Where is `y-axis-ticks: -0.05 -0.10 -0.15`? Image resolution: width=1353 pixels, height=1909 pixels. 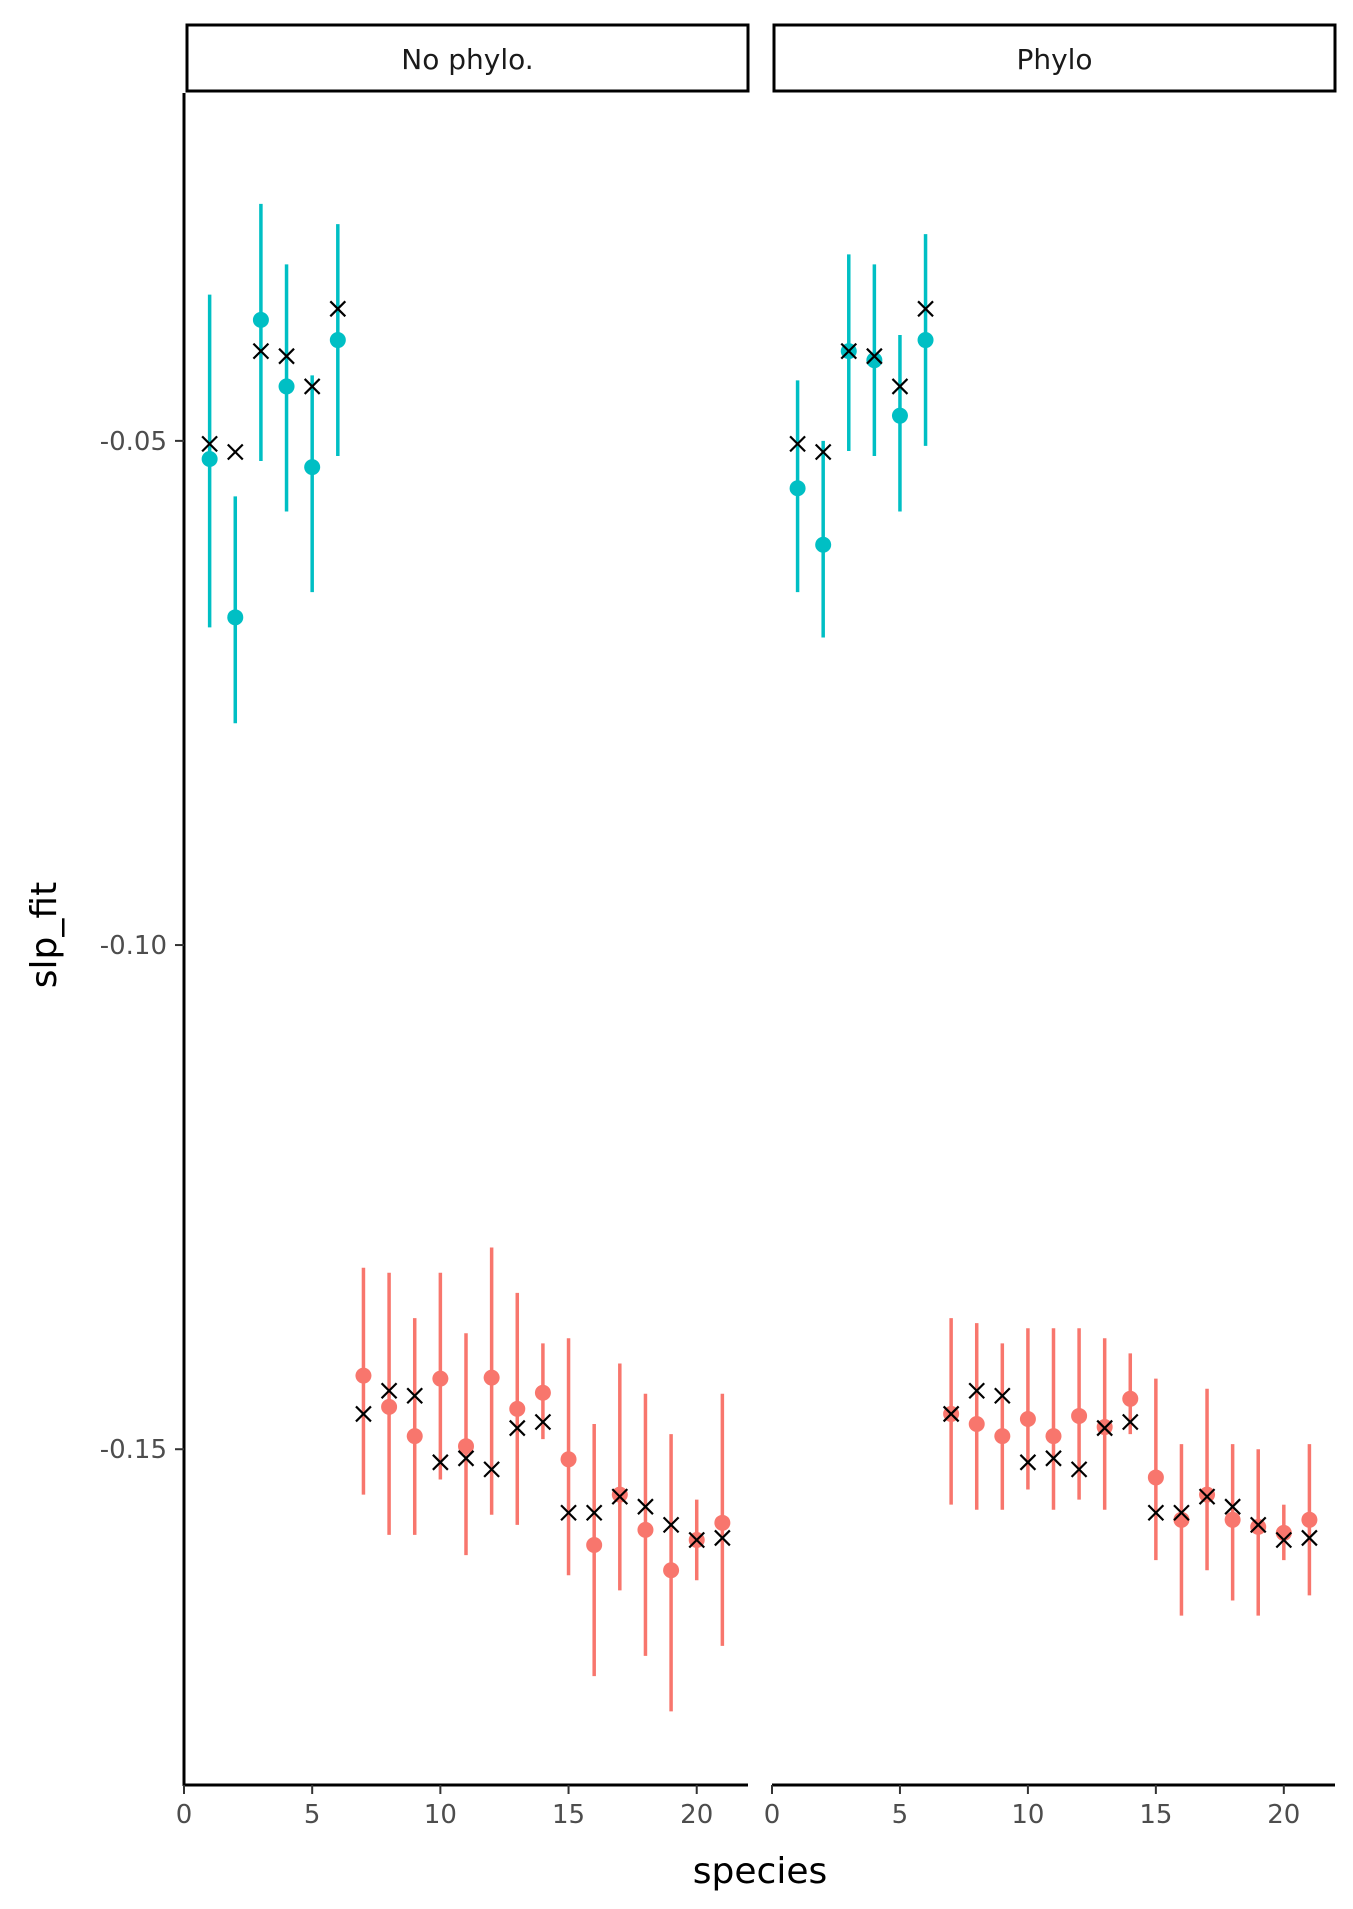
y-axis-ticks: -0.05 -0.10 -0.15 is located at coordinates (142, 946).